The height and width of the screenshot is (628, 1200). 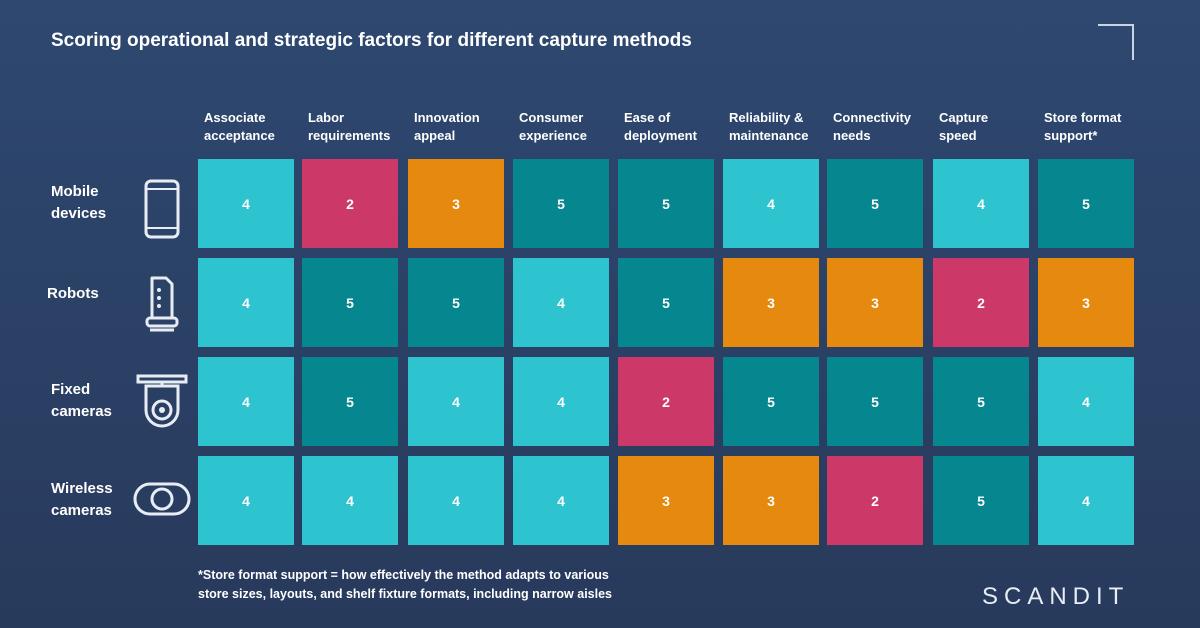 What do you see at coordinates (769, 126) in the screenshot?
I see `column-header: Reliability & maintenance` at bounding box center [769, 126].